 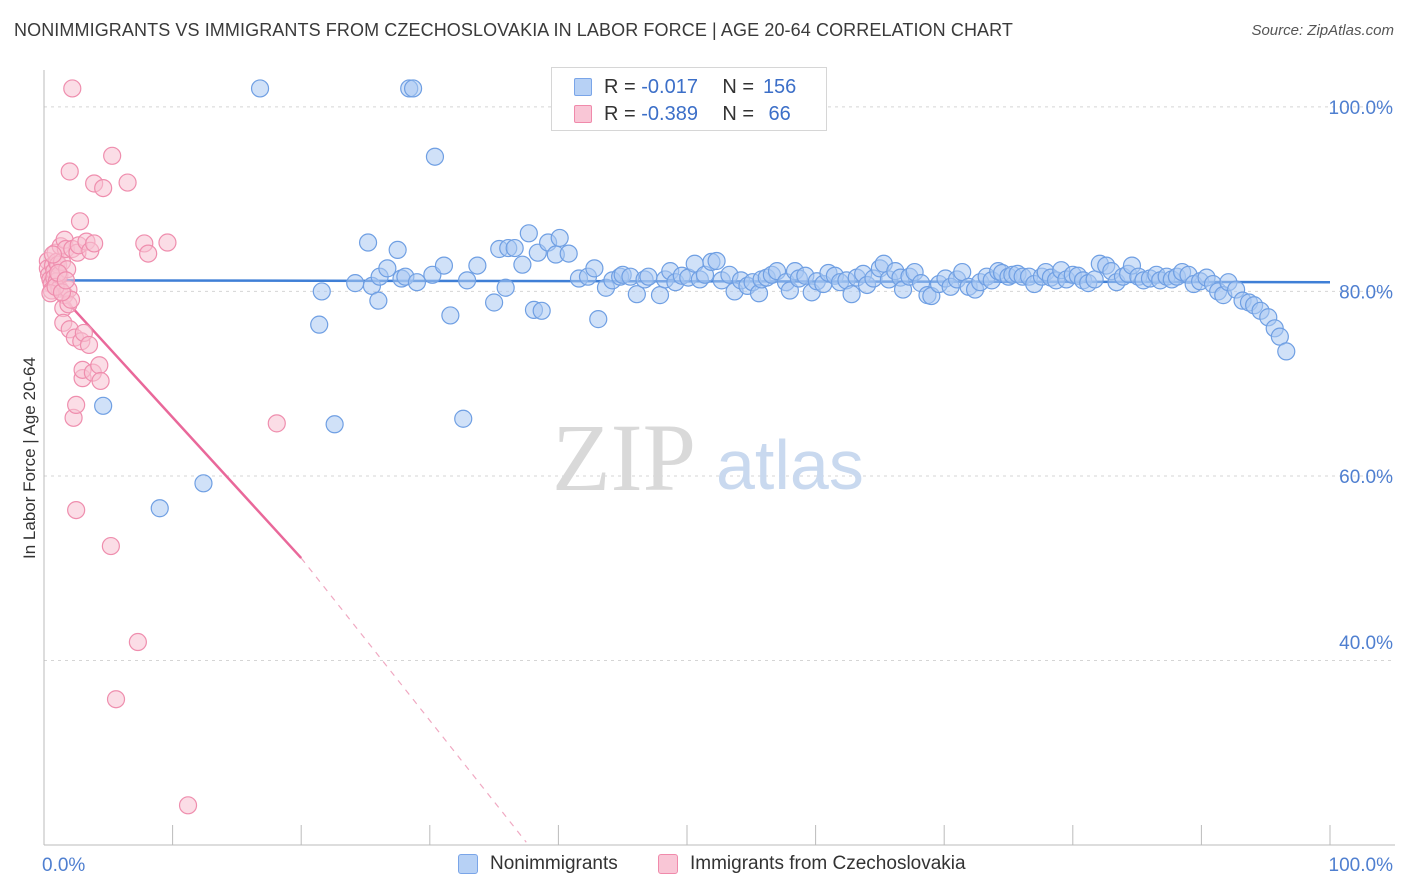 What do you see at coordinates (790, 465) in the screenshot?
I see `watermark-atlas: atlas` at bounding box center [790, 465].